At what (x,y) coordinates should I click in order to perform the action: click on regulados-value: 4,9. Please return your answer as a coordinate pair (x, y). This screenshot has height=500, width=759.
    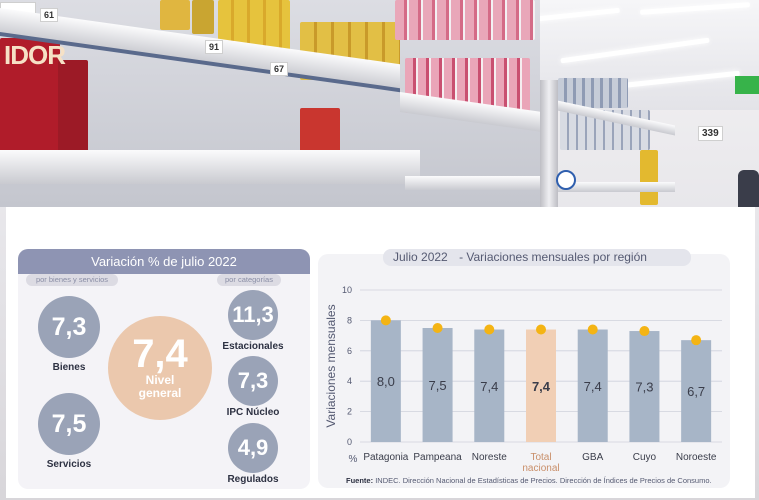
    Looking at the image, I should click on (253, 447).